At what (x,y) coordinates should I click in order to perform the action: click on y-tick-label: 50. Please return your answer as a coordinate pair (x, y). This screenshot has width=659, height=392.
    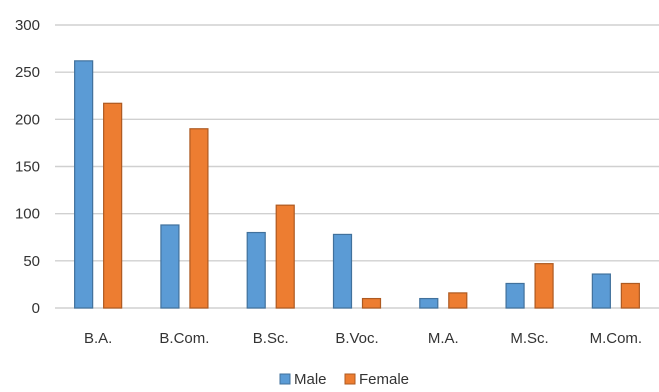
    Looking at the image, I should click on (31, 261).